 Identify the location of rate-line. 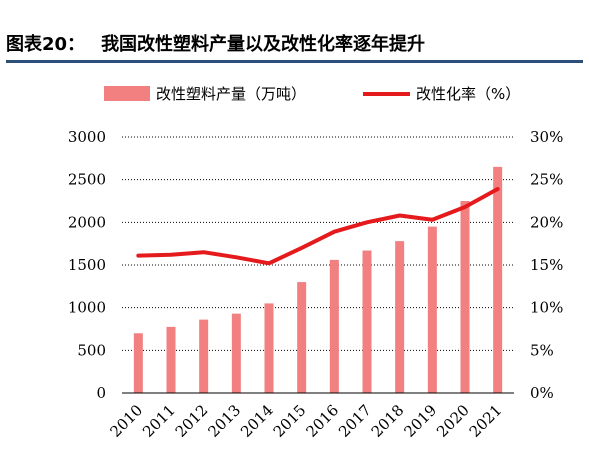
(318, 226).